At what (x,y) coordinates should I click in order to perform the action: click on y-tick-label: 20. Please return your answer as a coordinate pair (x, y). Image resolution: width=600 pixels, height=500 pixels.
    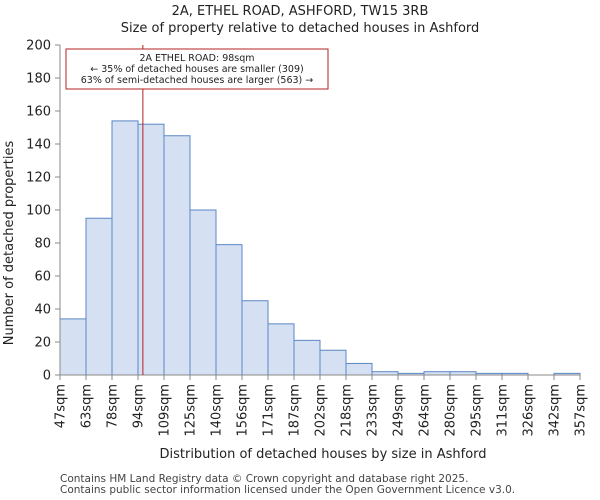
    Looking at the image, I should click on (42, 343).